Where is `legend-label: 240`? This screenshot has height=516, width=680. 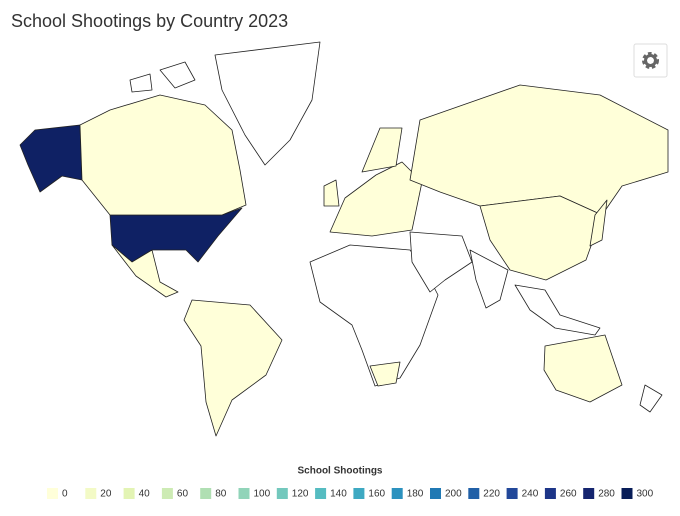
legend-label: 240 is located at coordinates (530, 494).